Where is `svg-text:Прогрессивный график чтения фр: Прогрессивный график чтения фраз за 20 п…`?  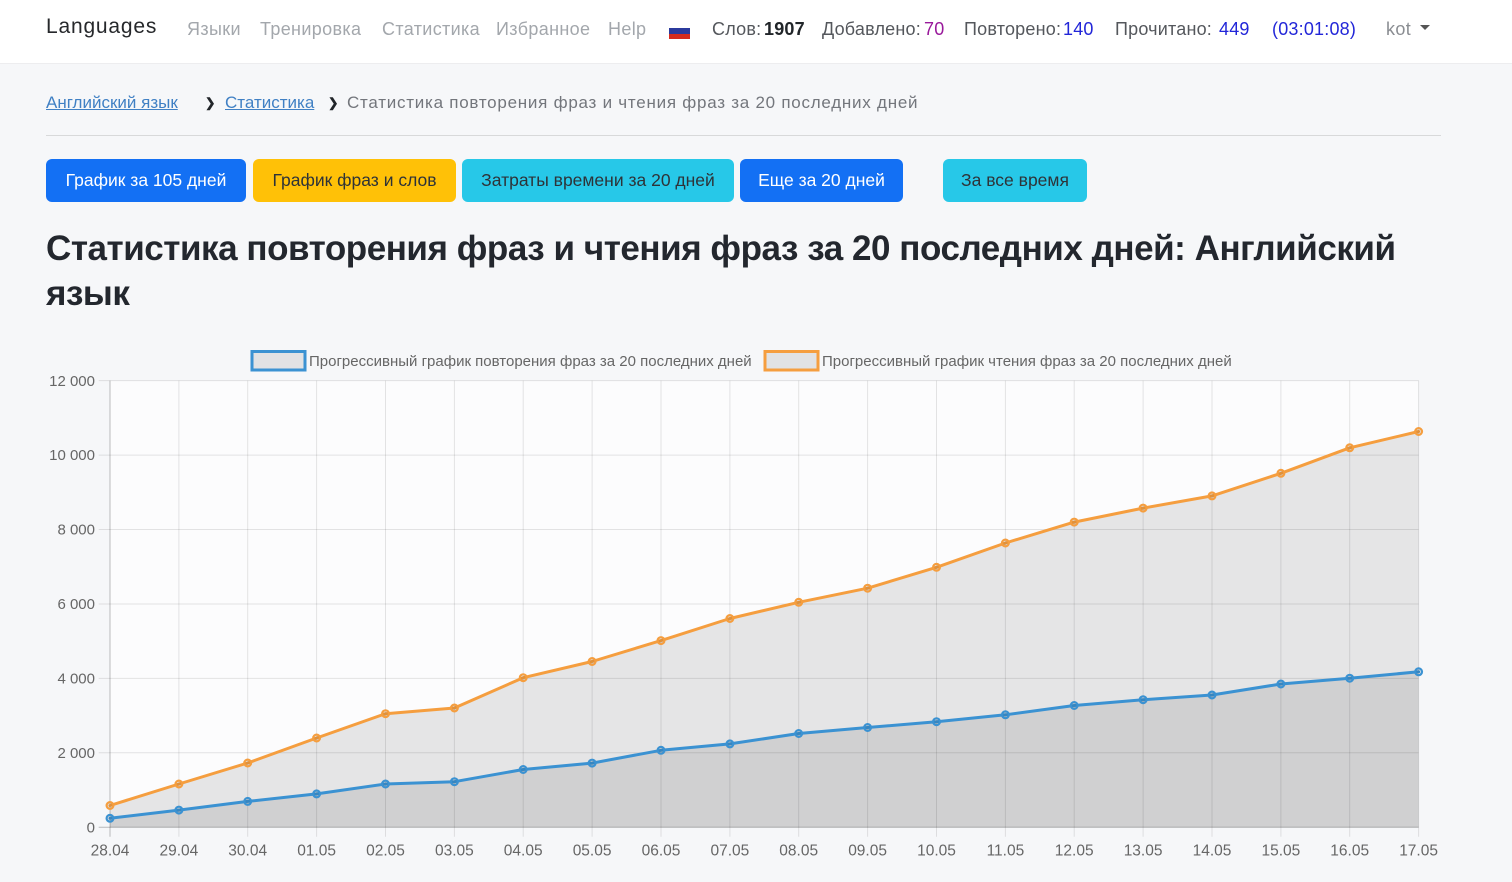 svg-text:Прогрессивный график чтения фр: Прогрессивный график чтения фраз за 20 п… is located at coordinates (1027, 361).